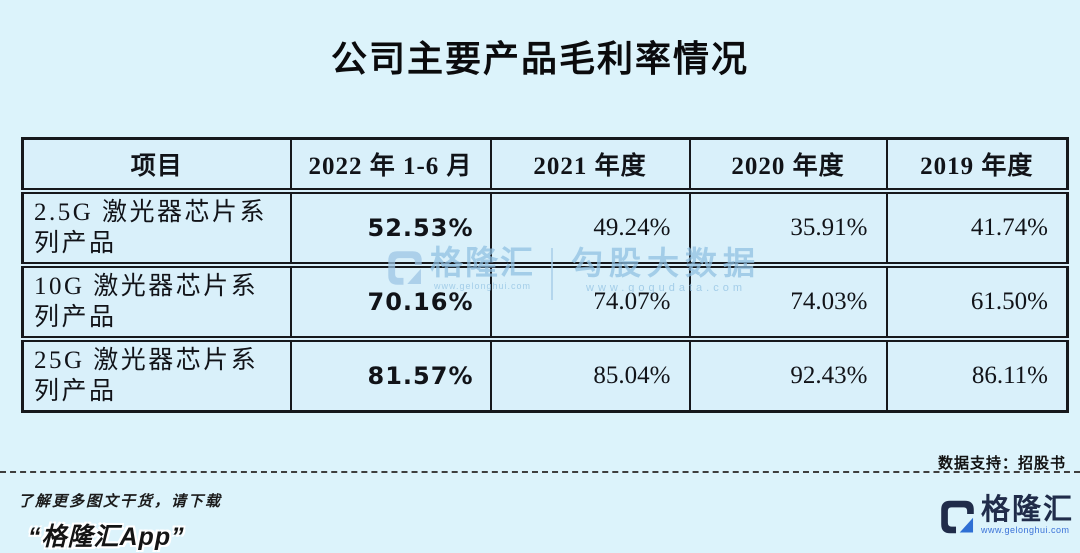 The image size is (1080, 553). I want to click on page-title: 公司主要产品毛利率情况, so click(539, 58).